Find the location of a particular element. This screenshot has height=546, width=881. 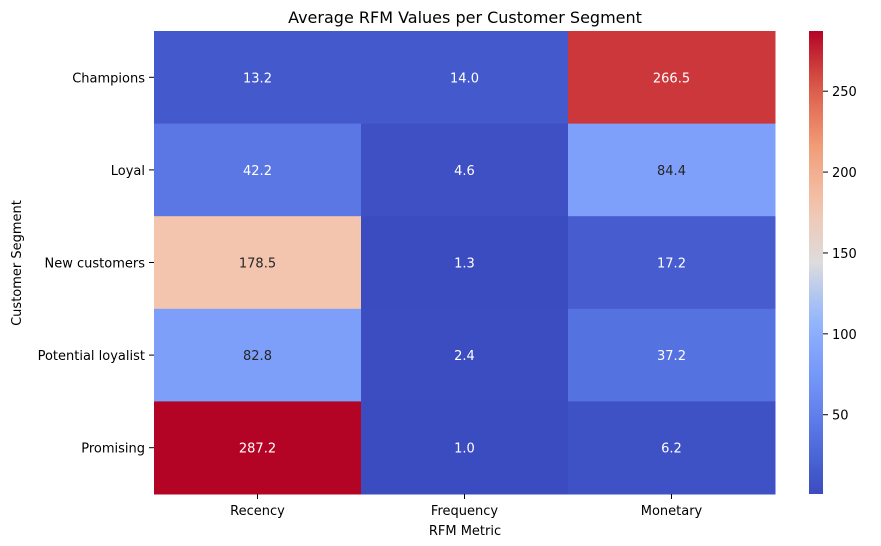

y-axis-label: Customer Segment is located at coordinates (17, 263).